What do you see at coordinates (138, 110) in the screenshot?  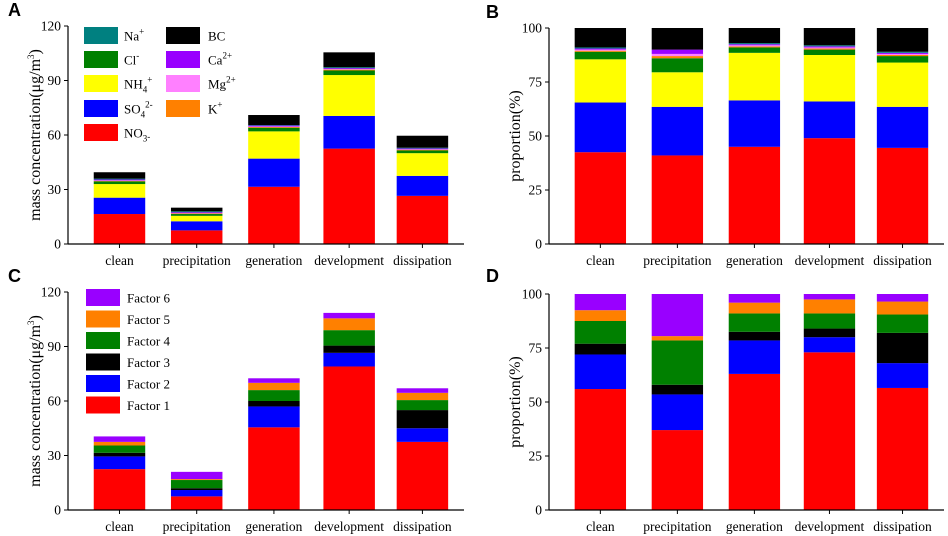 I see `legend-label: SO42-` at bounding box center [138, 110].